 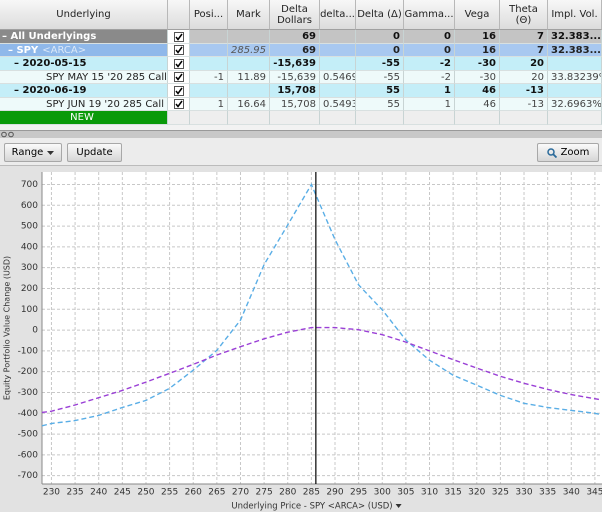 I want to click on y-tick-label: -700, so click(x=28, y=476).